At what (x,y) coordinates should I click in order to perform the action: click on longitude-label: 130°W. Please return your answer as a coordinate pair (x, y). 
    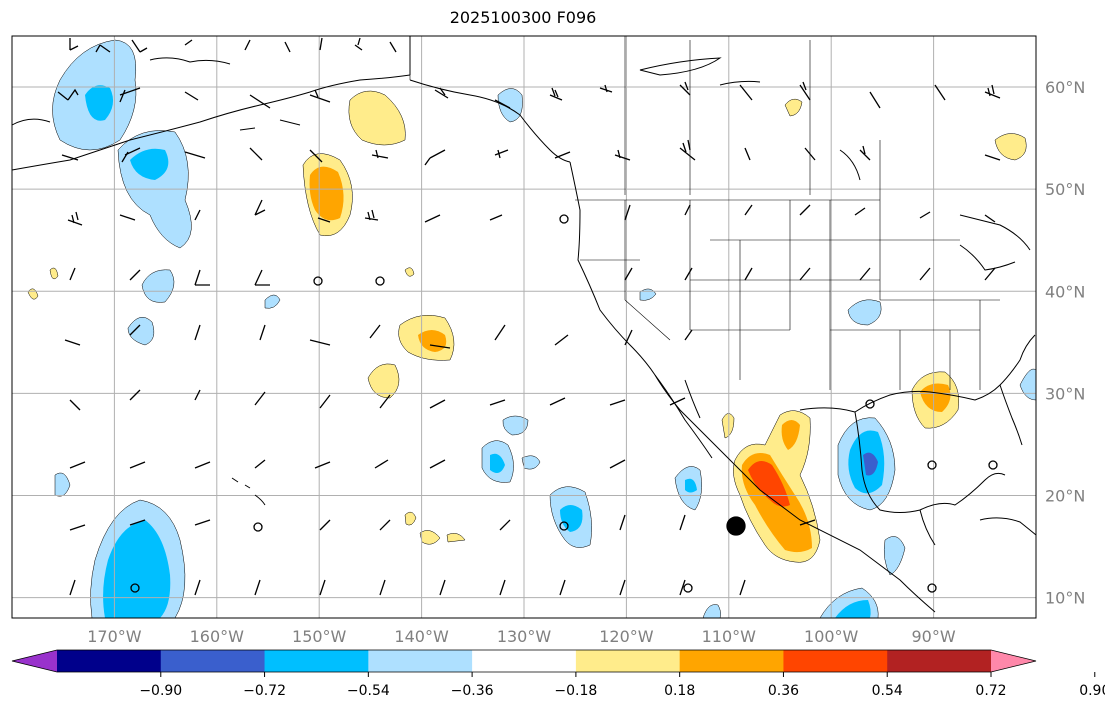
    Looking at the image, I should click on (524, 636).